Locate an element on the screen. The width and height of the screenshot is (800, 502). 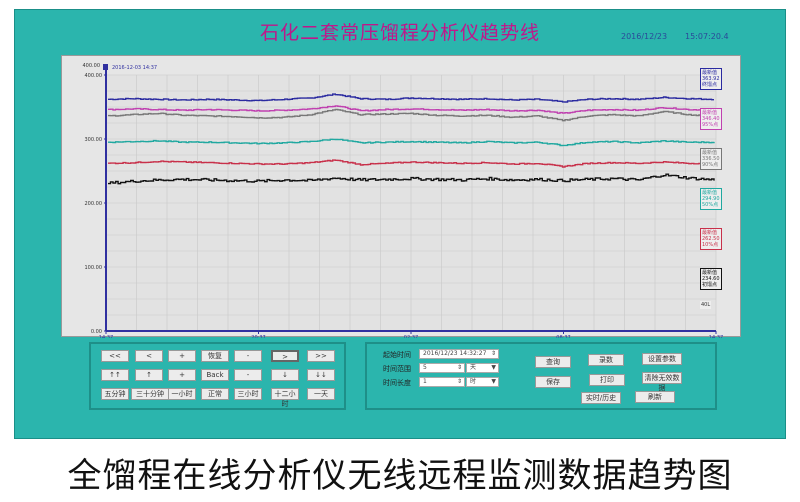
save-button: 保存 is located at coordinates (553, 382).